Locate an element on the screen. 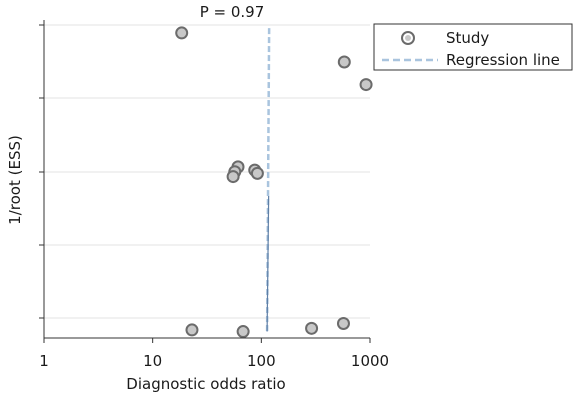 Image resolution: width=574 pixels, height=394 pixels. x-axis-label: Diagnostic odds ratio is located at coordinates (205, 384).